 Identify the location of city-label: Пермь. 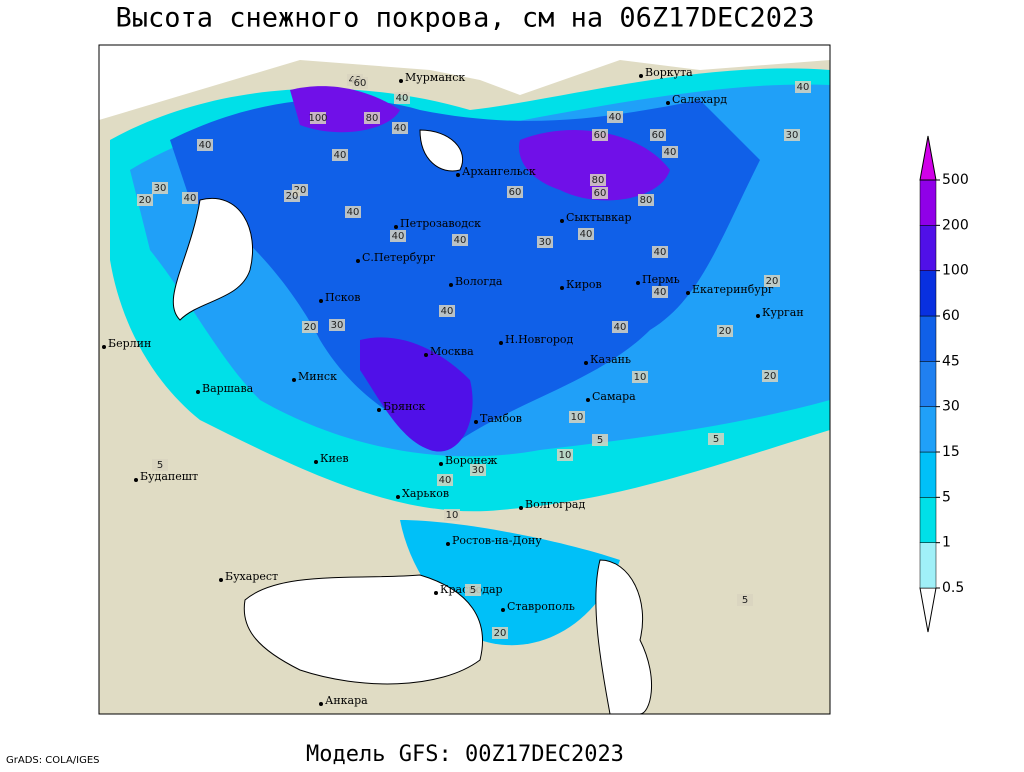
(661, 279).